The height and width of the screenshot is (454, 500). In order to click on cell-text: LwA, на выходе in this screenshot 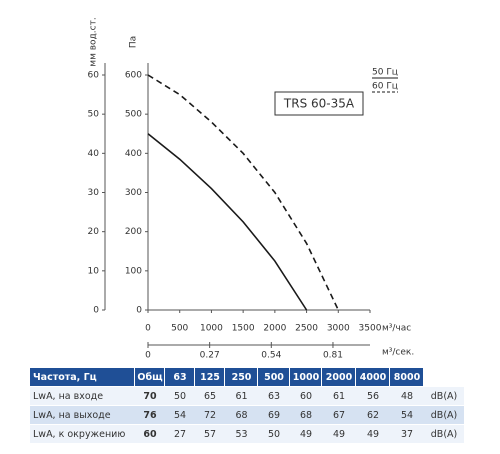, I will do `click(72, 415)`.